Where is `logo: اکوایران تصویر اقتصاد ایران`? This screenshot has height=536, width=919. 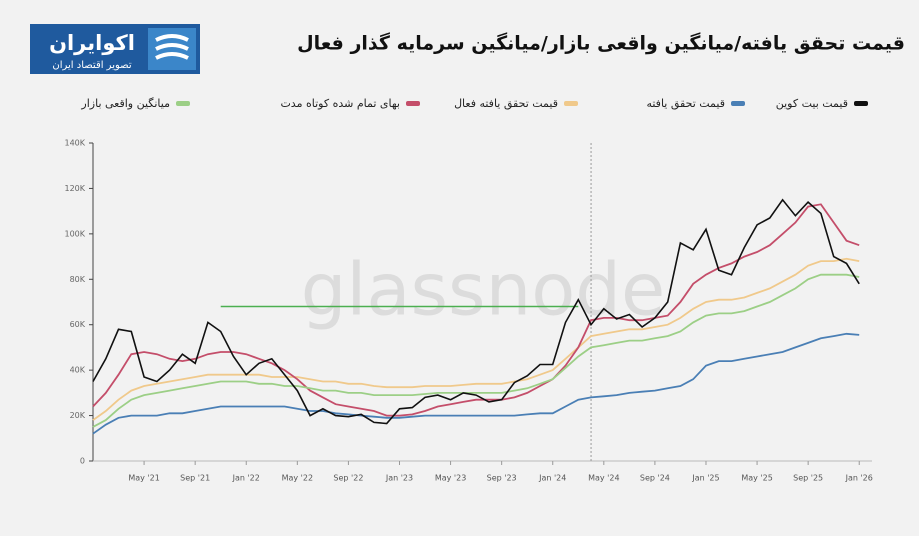
logo: اکوایران تصویر اقتصاد ایران is located at coordinates (115, 49).